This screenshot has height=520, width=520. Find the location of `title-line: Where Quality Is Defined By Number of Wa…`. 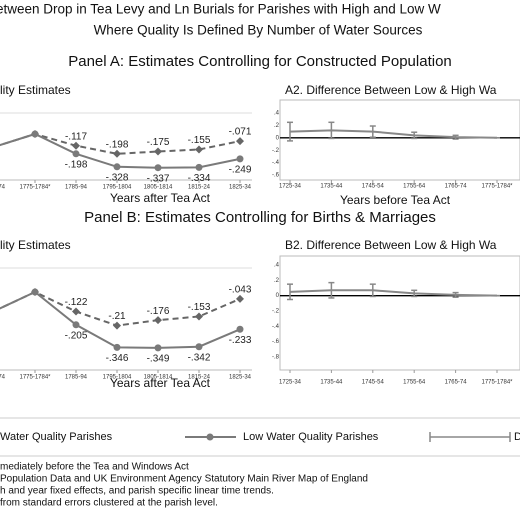

title-line: Where Quality Is Defined By Number of Wa… is located at coordinates (258, 30).